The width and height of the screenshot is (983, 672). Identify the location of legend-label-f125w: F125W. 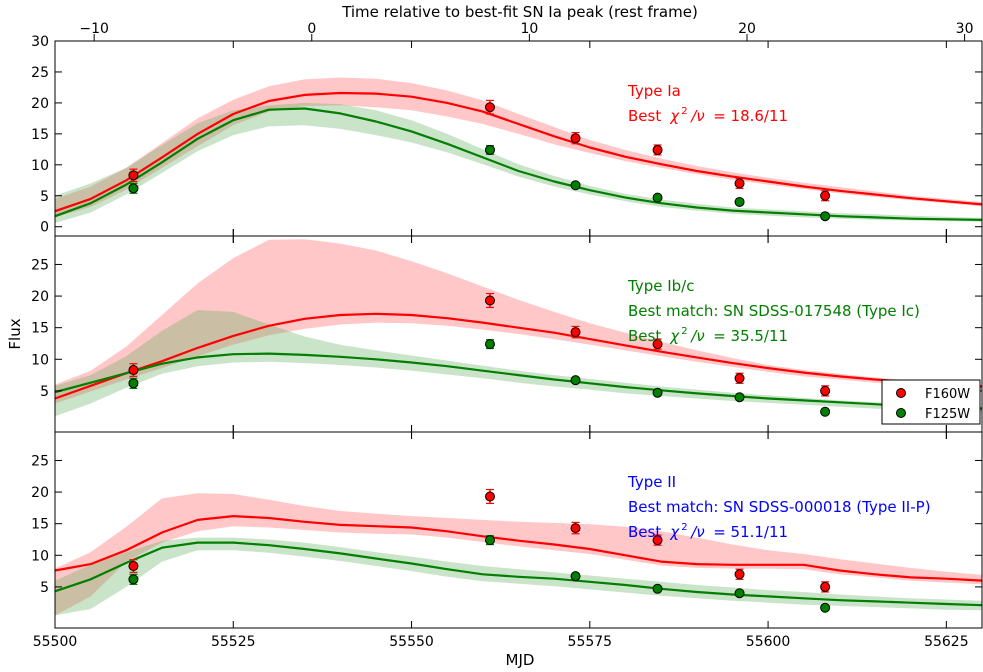
(947, 414).